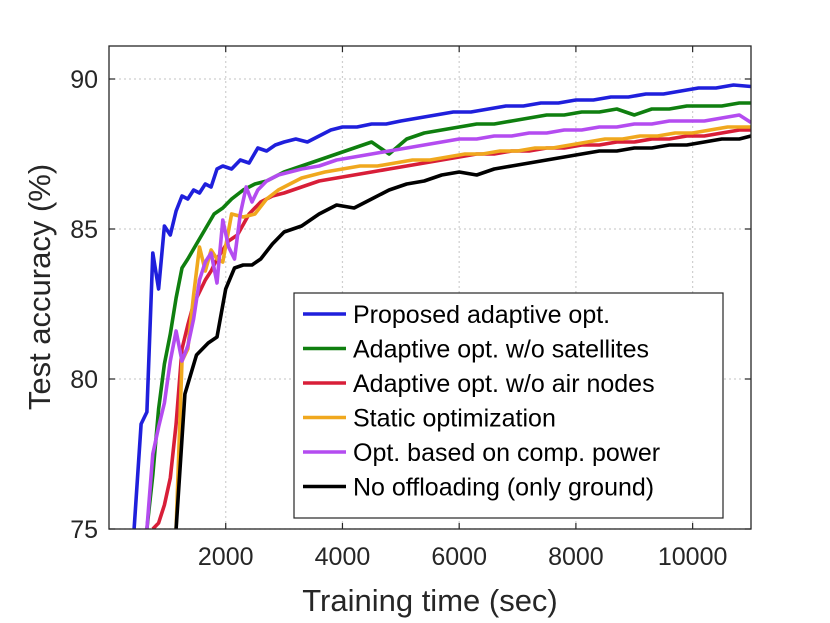  Describe the element at coordinates (84, 380) in the screenshot. I see `y-tick-label: 80` at that location.